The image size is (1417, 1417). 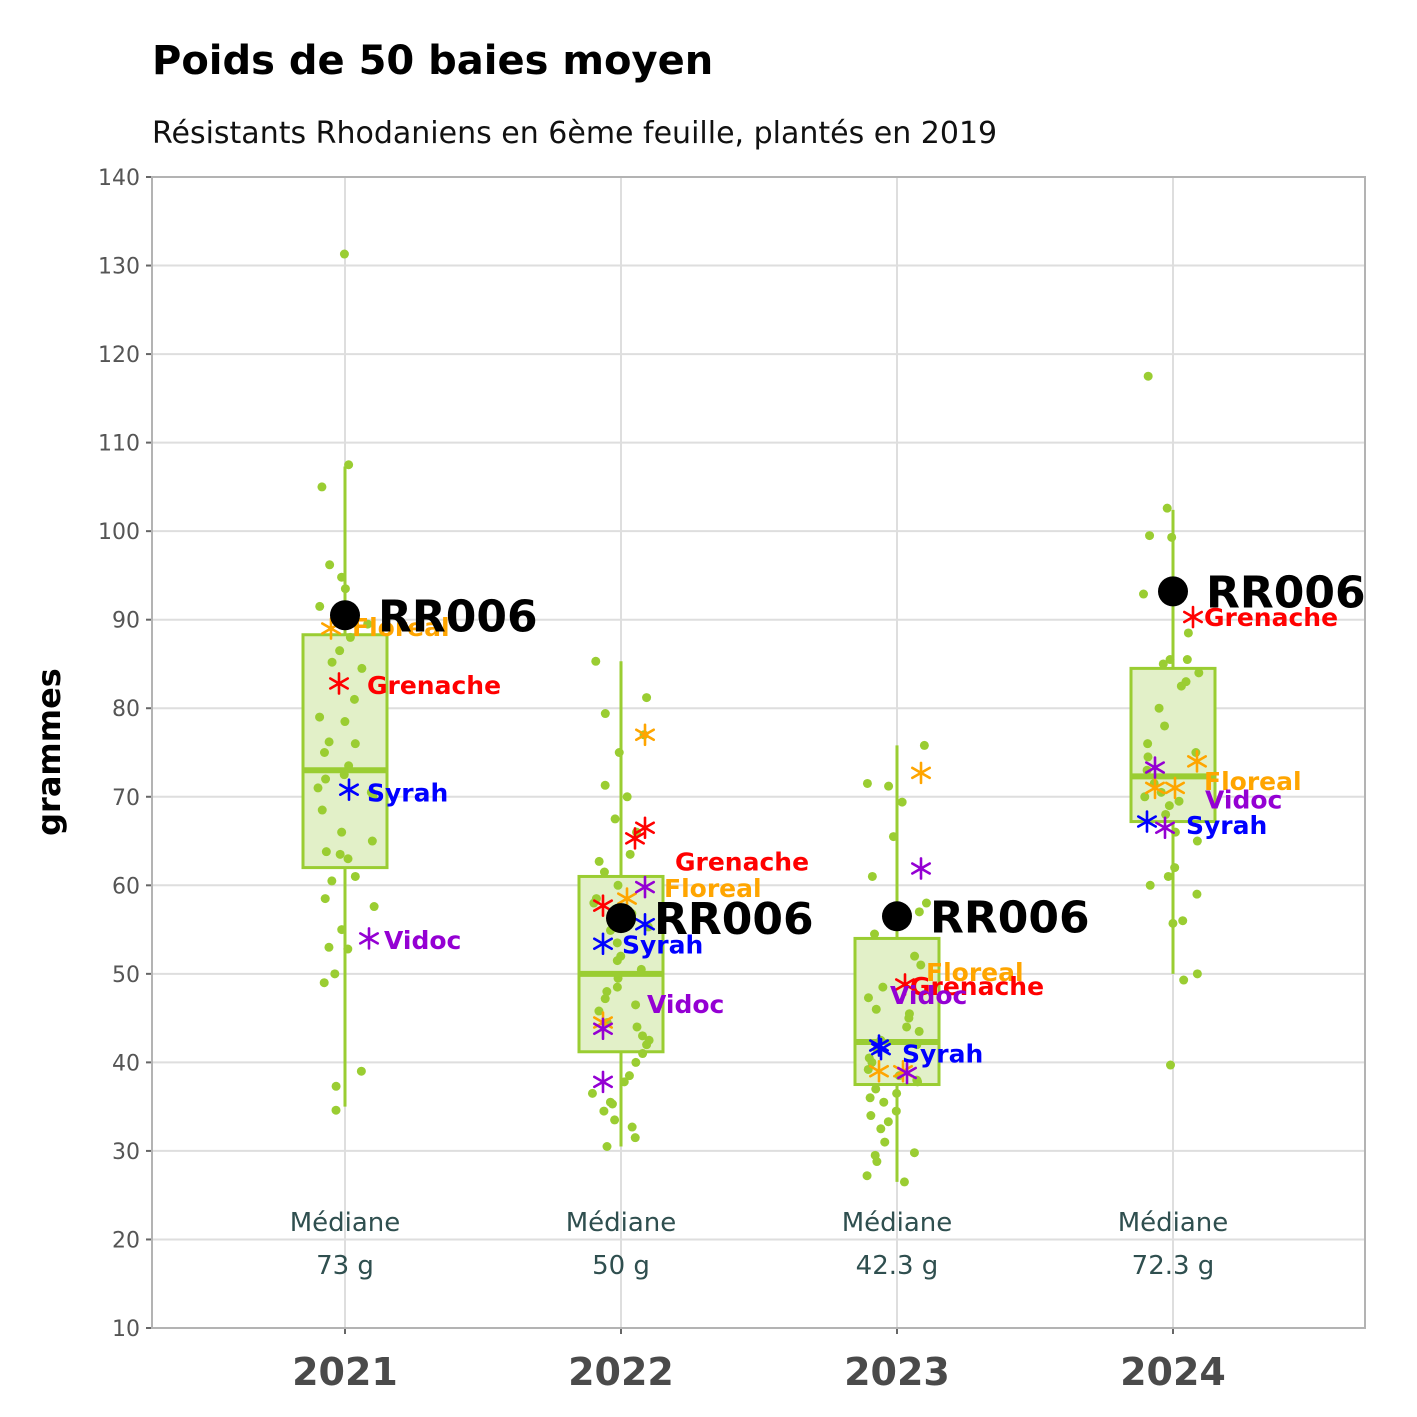 I want to click on y-tick-label: 50, so click(x=126, y=975).